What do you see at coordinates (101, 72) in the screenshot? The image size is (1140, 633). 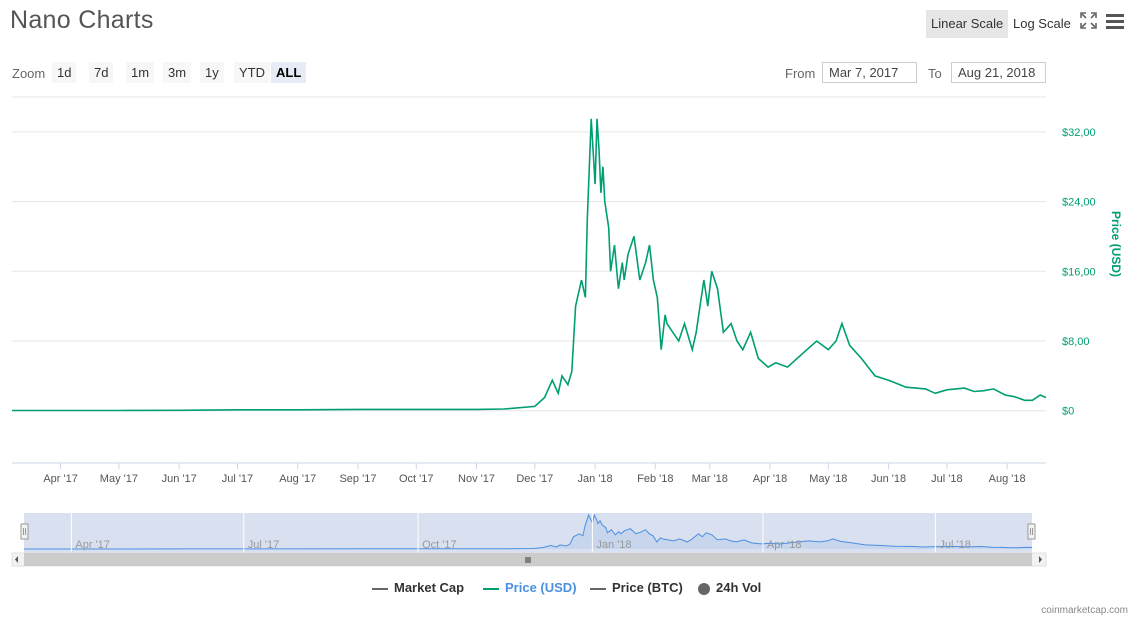 I see `zoom-7d-button: 7d` at bounding box center [101, 72].